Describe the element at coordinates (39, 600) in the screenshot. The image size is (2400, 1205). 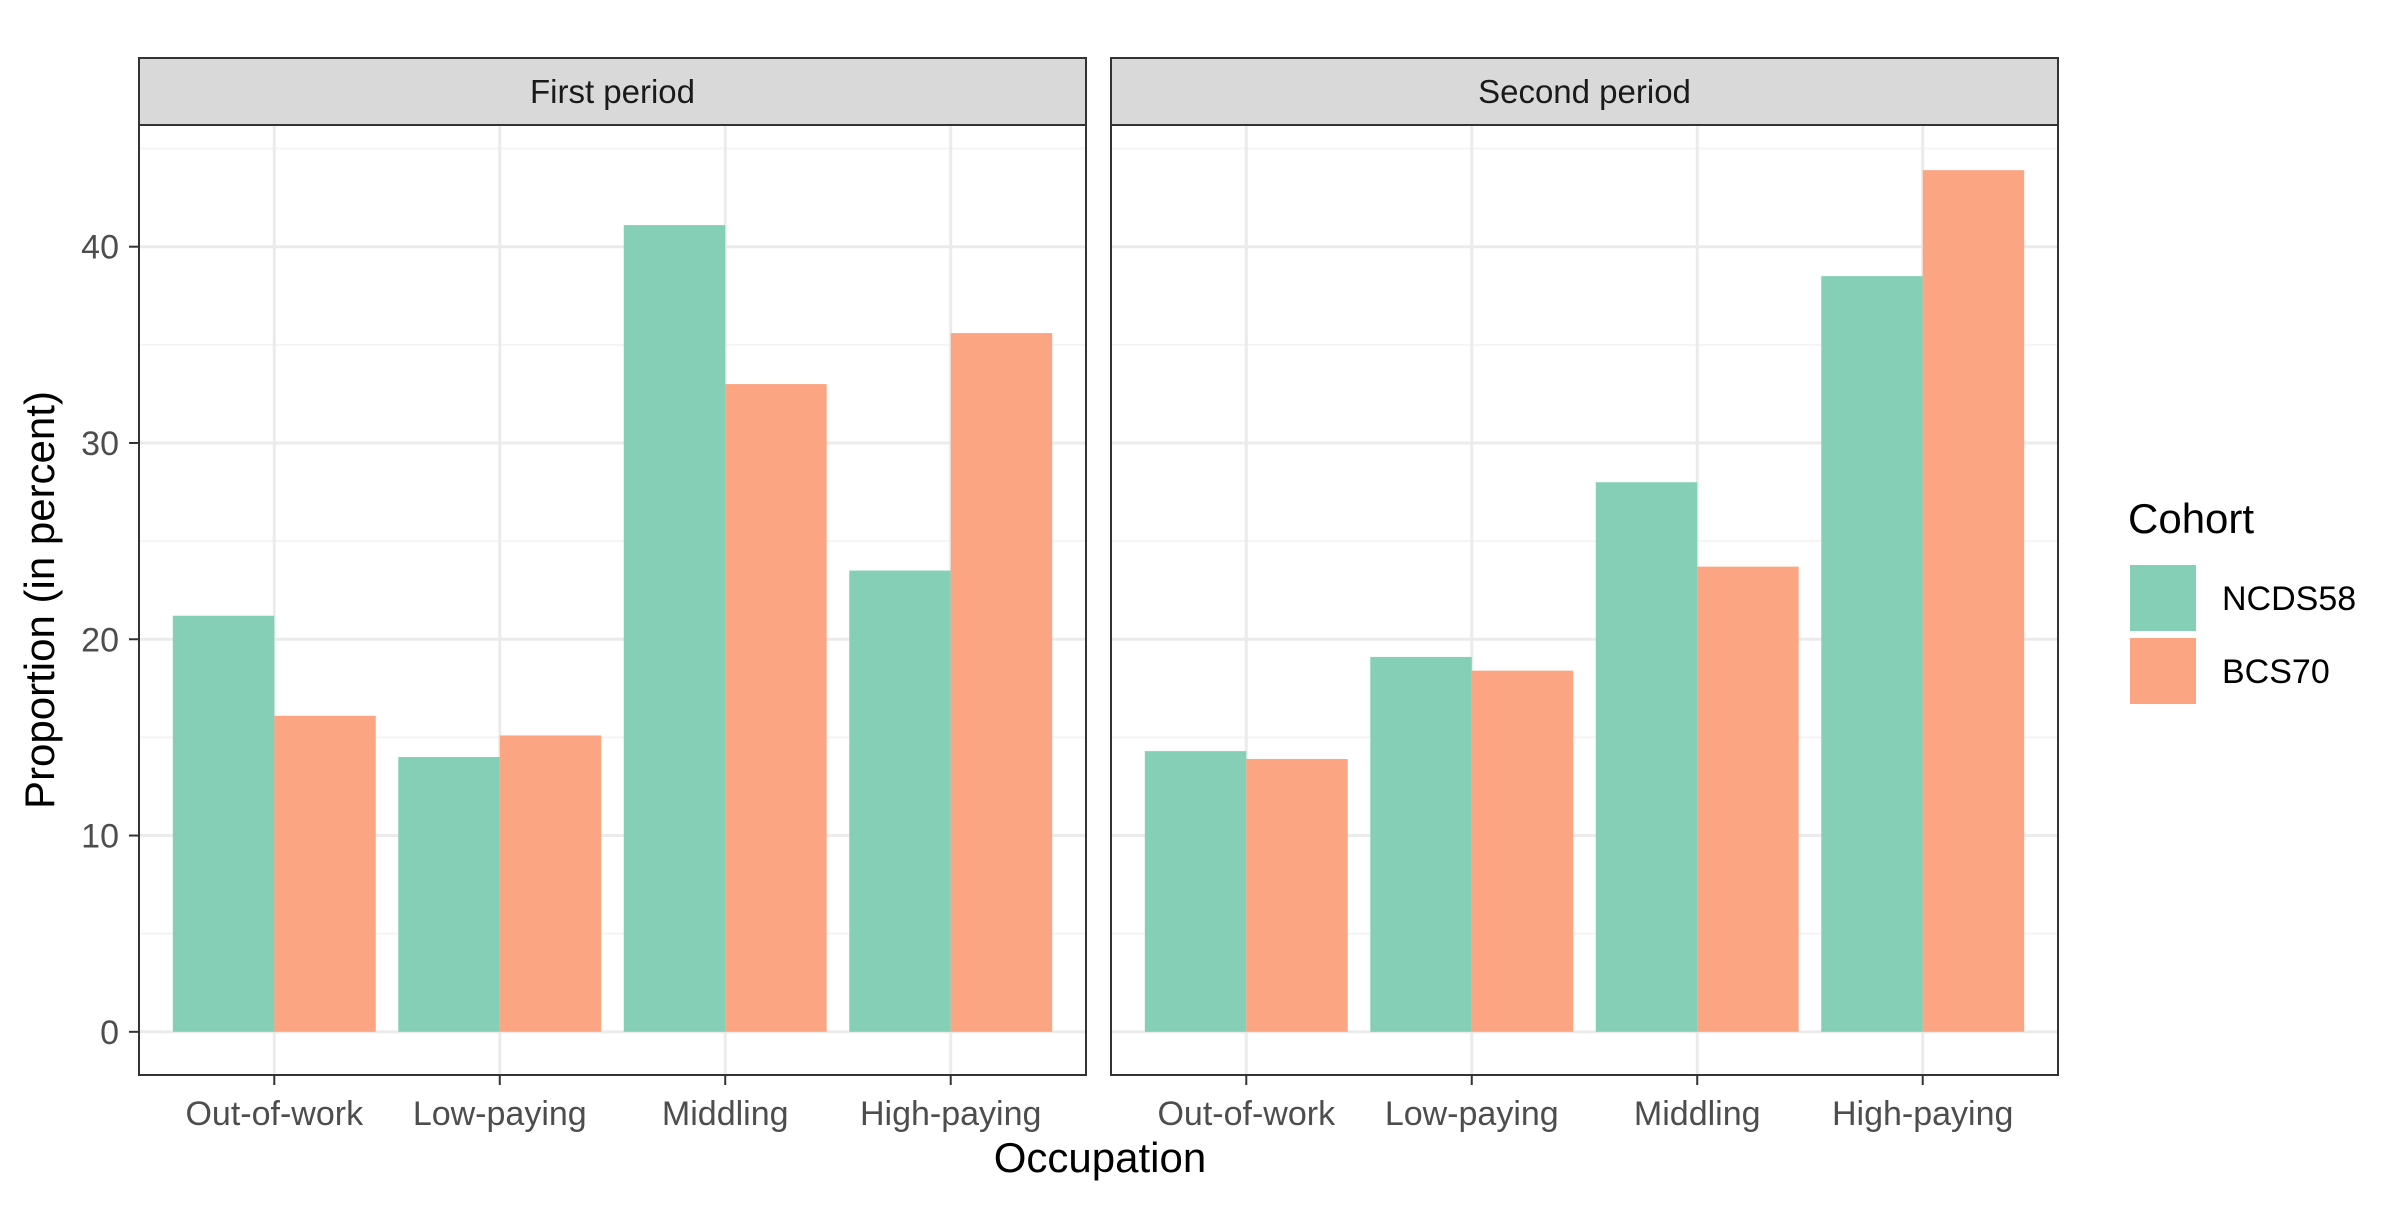
I see `y-axis-title: Proportion (in percent)` at that location.